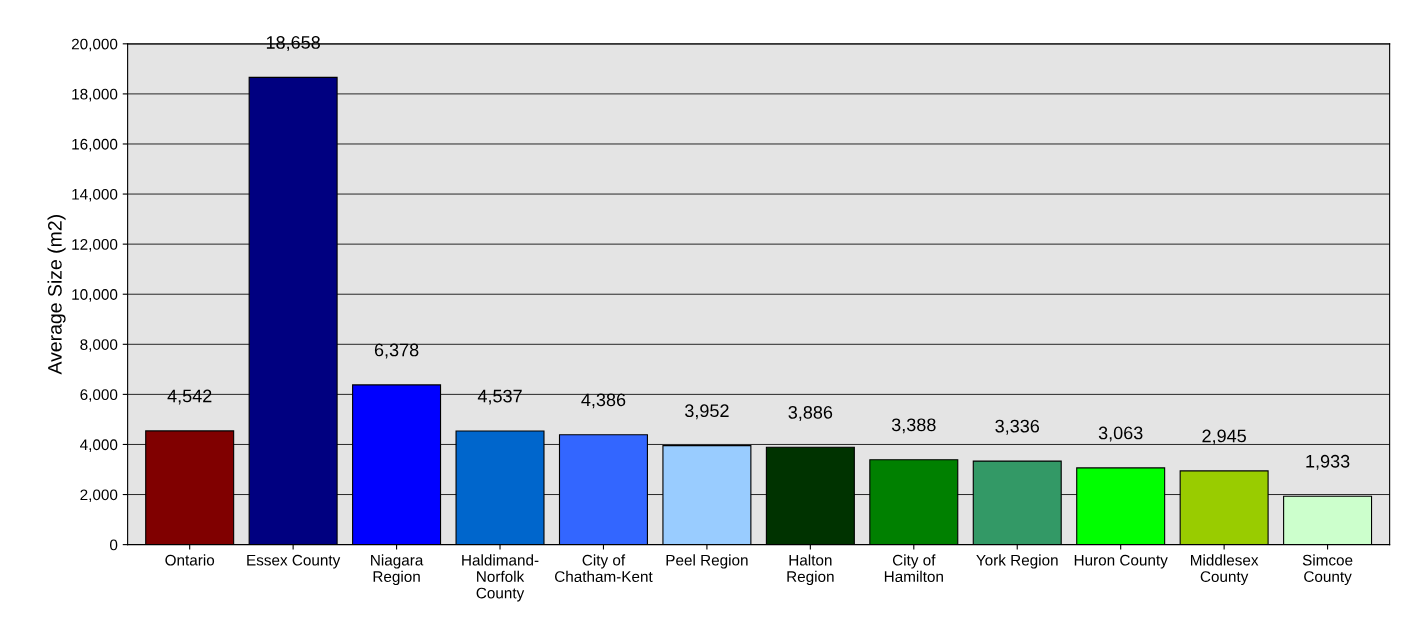  I want to click on data-label: 3,952, so click(707, 412).